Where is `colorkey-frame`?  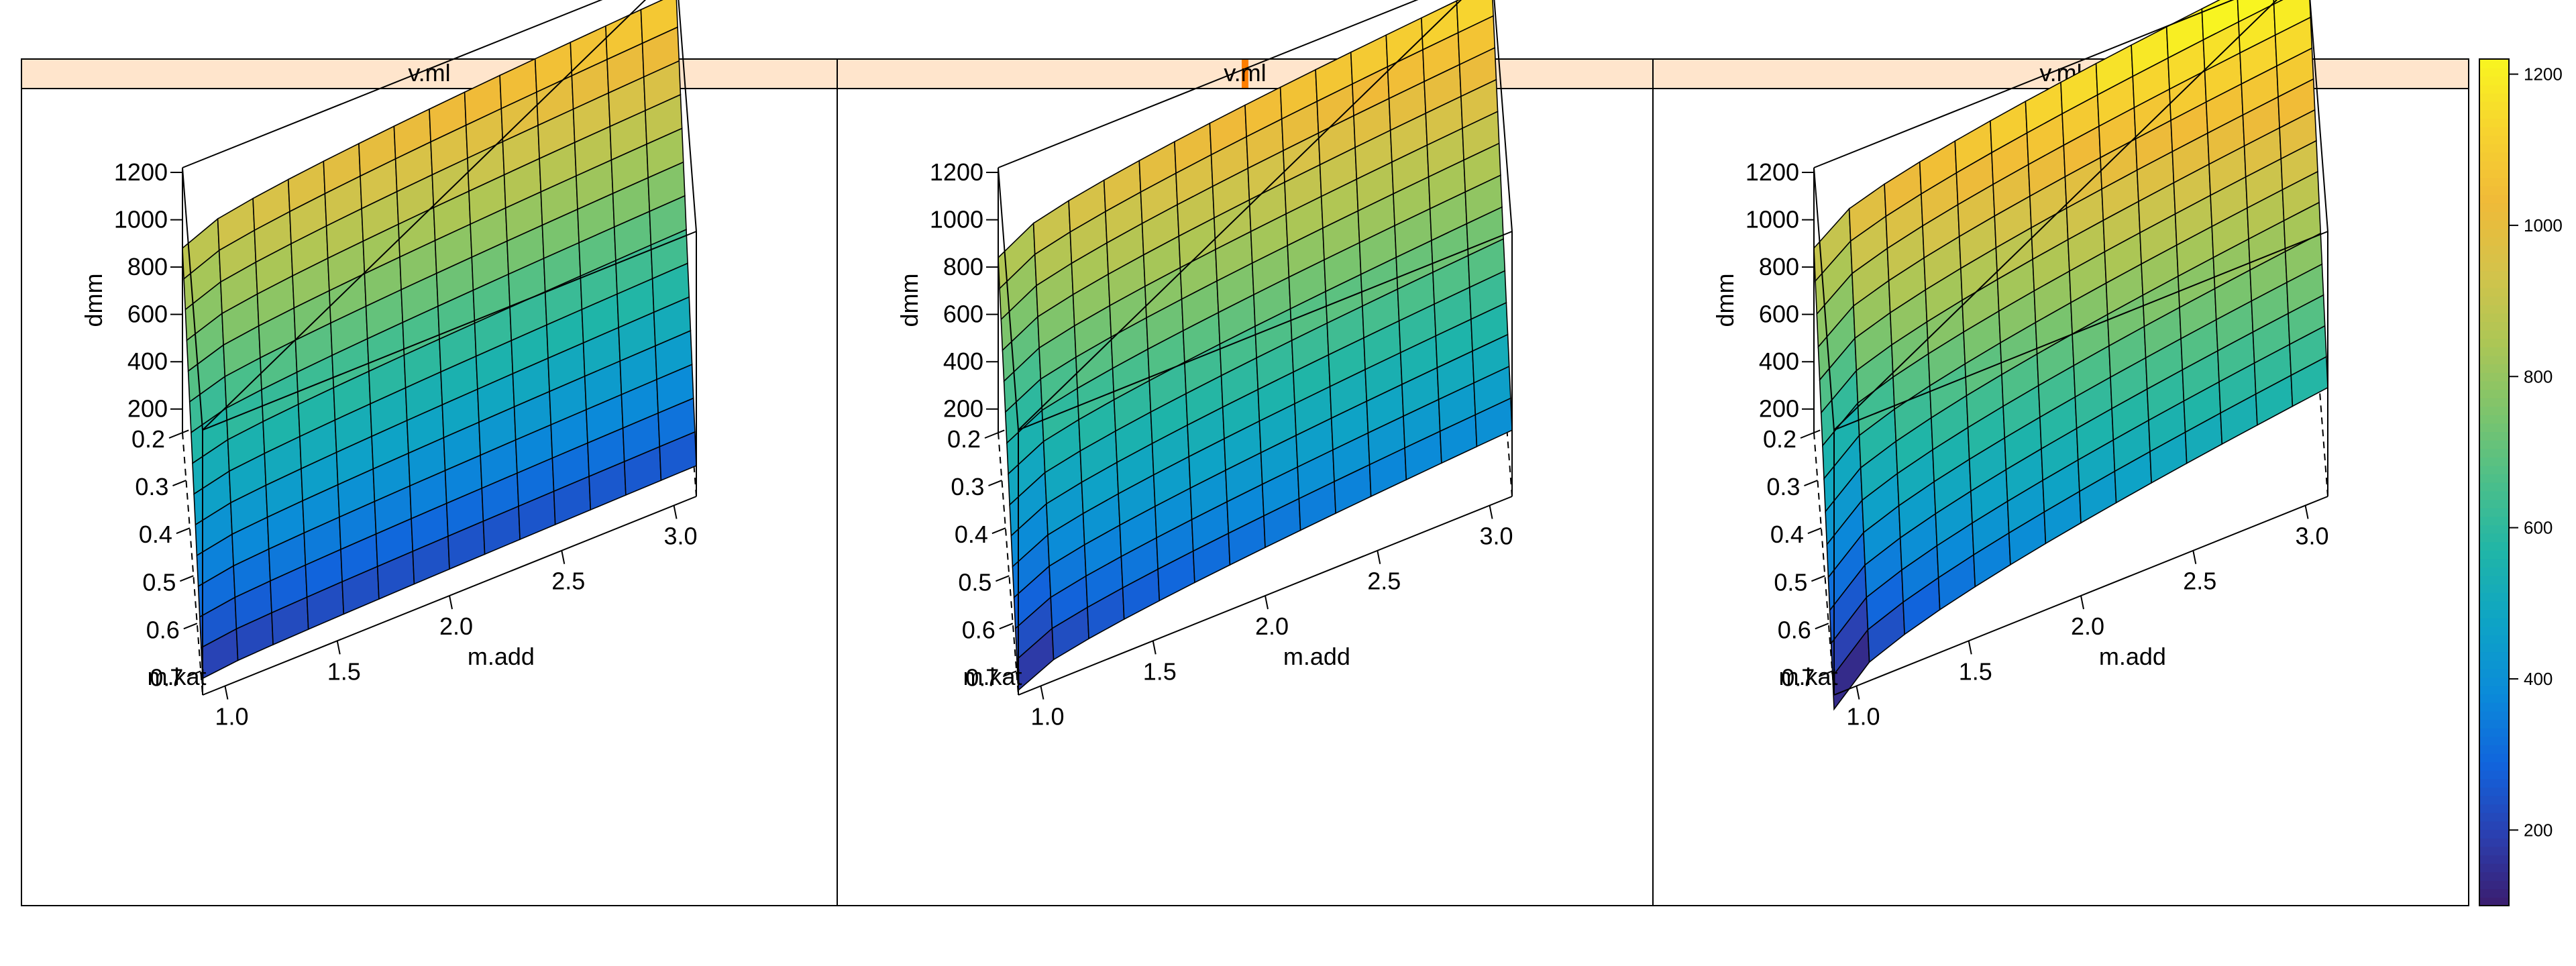
colorkey-frame is located at coordinates (2494, 482).